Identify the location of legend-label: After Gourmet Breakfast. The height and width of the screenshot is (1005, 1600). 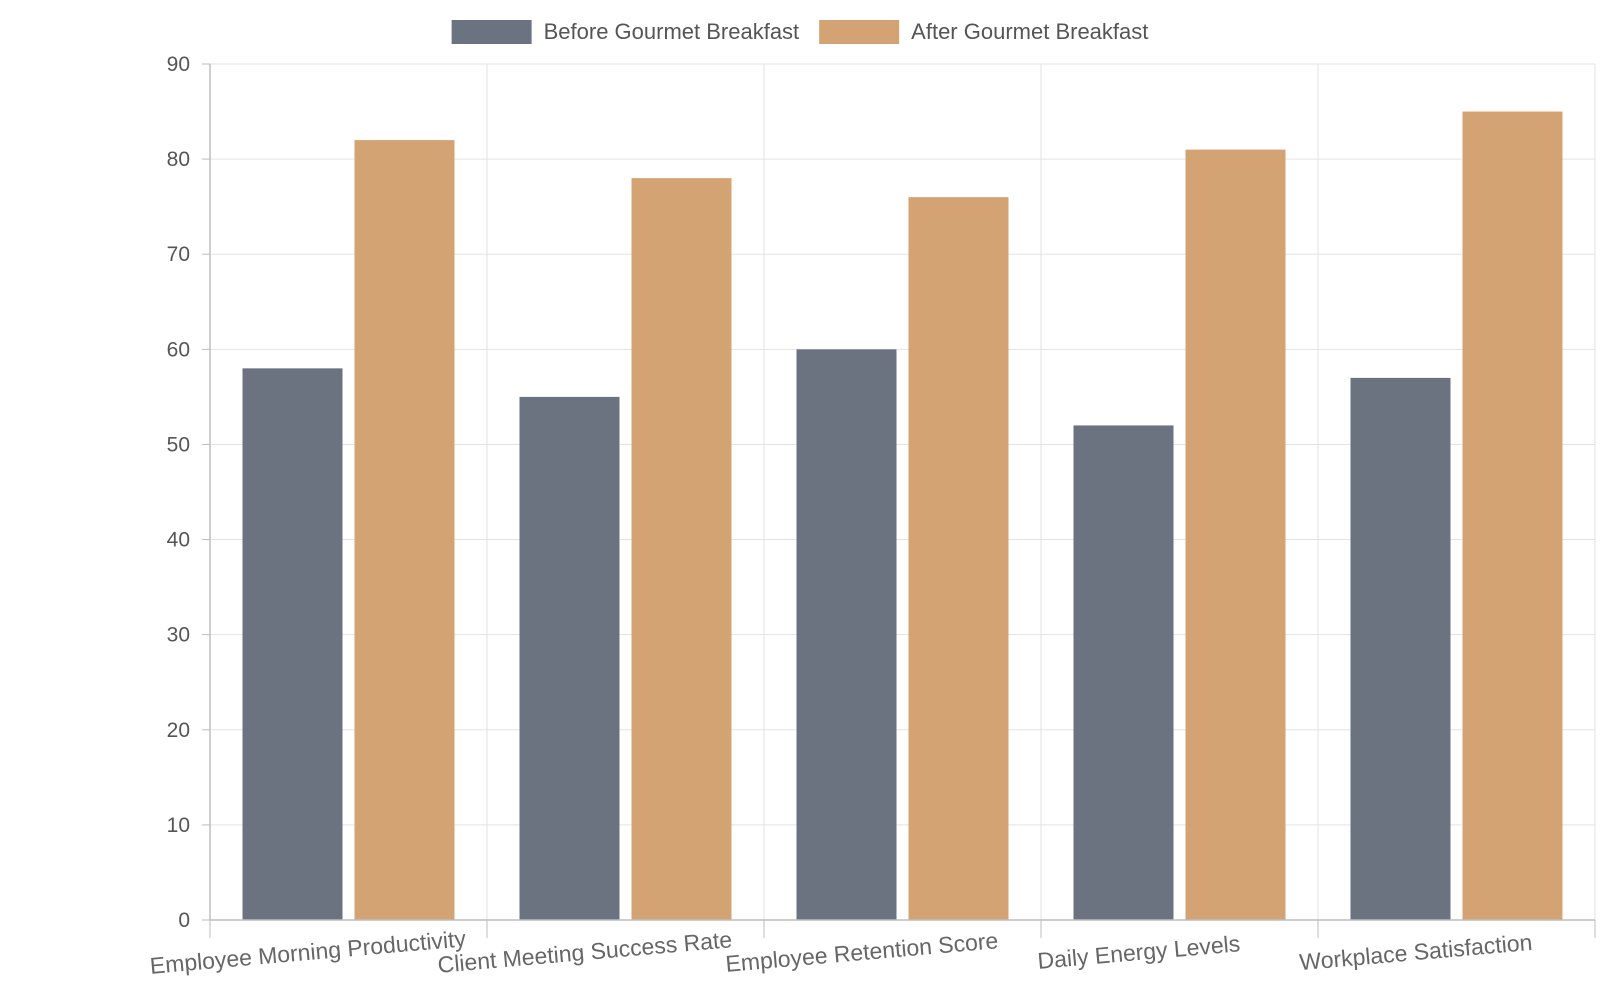
(1029, 31).